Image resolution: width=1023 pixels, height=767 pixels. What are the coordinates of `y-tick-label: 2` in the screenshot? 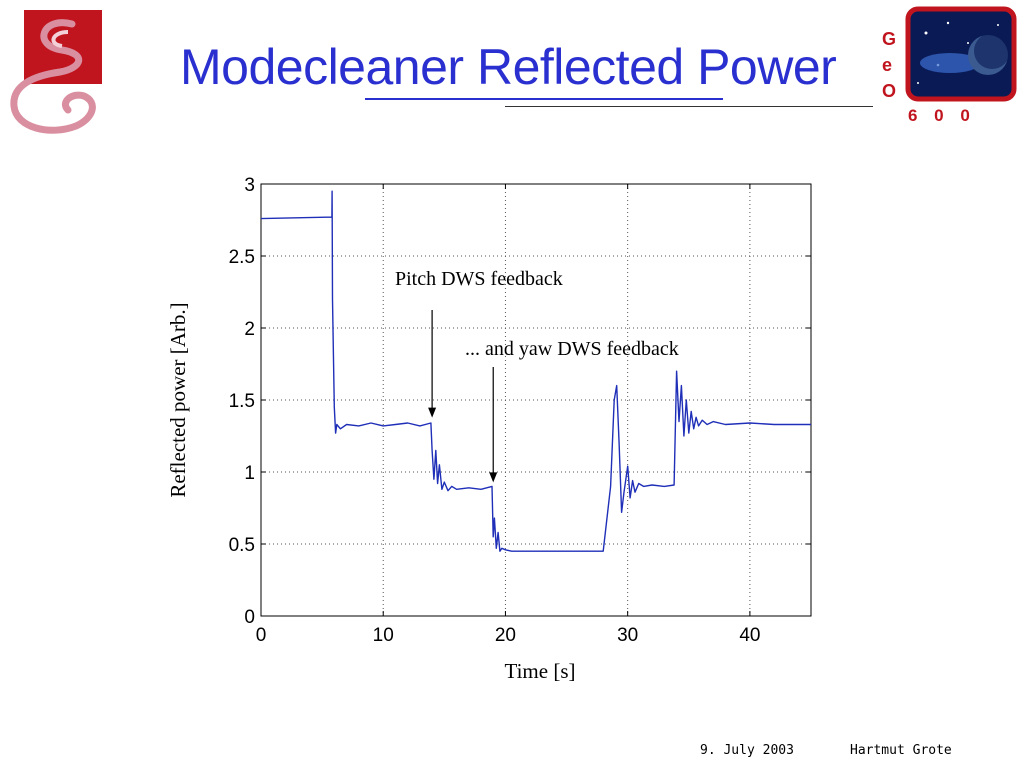 It's located at (249, 329).